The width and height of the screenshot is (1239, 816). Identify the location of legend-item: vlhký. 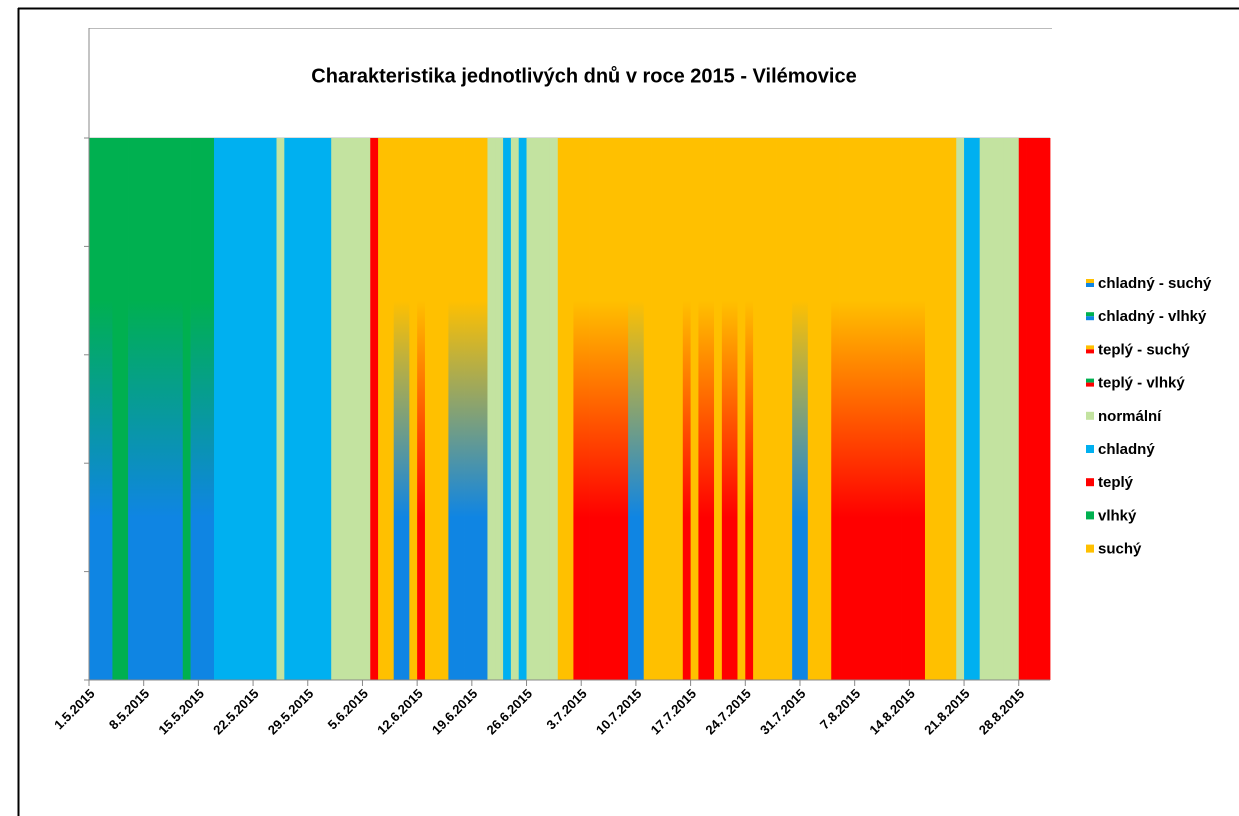
(1111, 515).